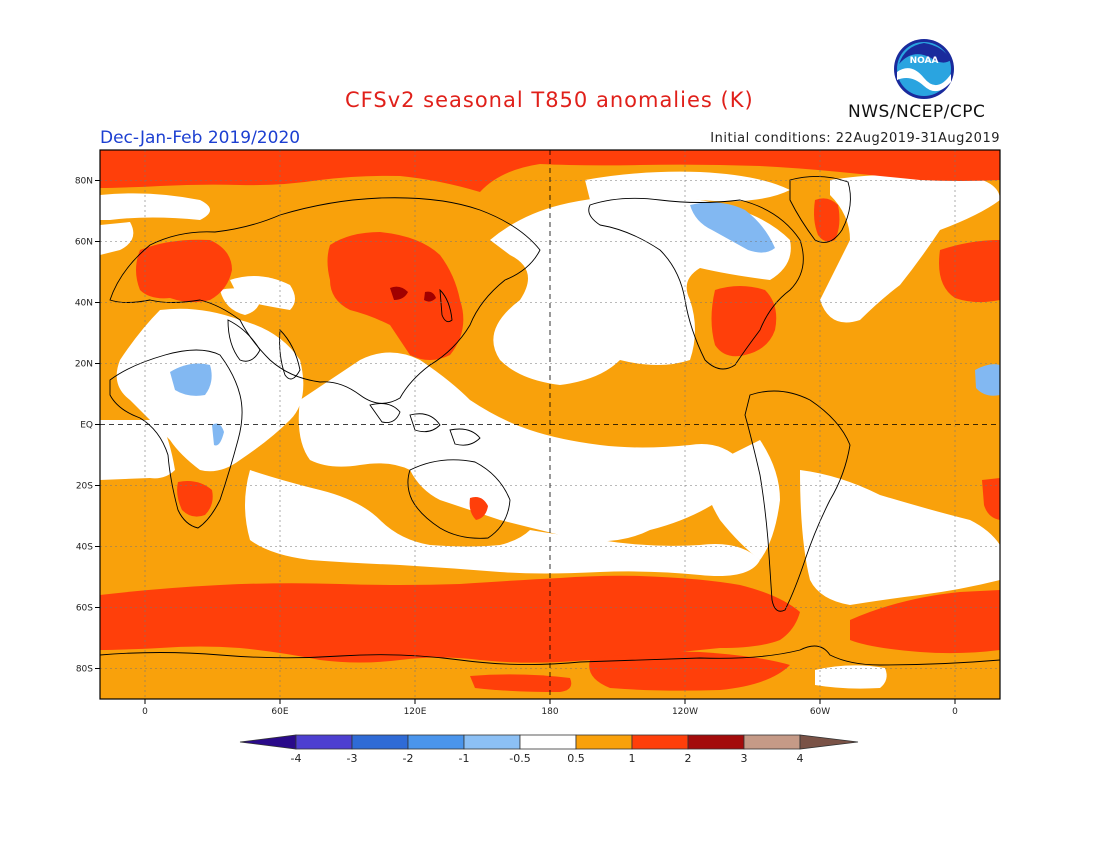  What do you see at coordinates (268, 742) in the screenshot?
I see `colorbar-cell-min` at bounding box center [268, 742].